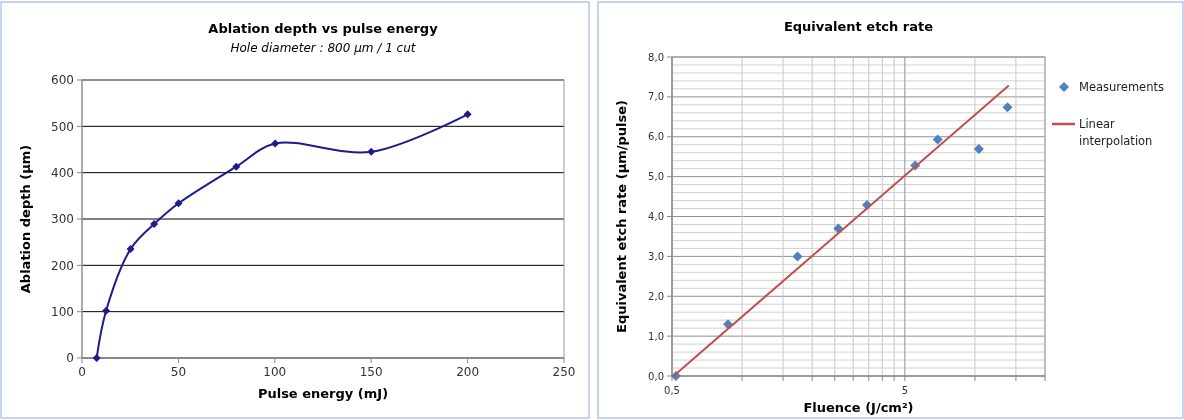 The width and height of the screenshot is (1184, 420). Describe the element at coordinates (656, 376) in the screenshot. I see `y-tick-label: 0,0` at that location.